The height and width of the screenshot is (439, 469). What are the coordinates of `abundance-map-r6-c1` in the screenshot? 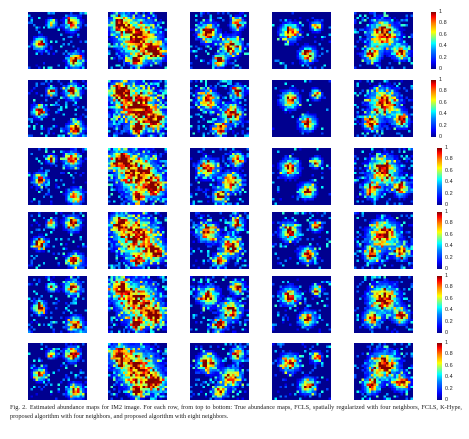 It's located at (57, 371).